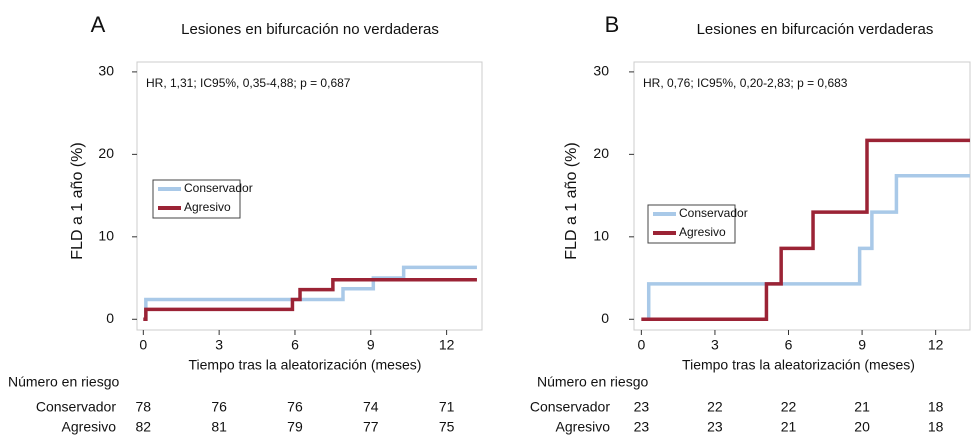  Describe the element at coordinates (98, 24) in the screenshot. I see `panel-label: A` at that location.